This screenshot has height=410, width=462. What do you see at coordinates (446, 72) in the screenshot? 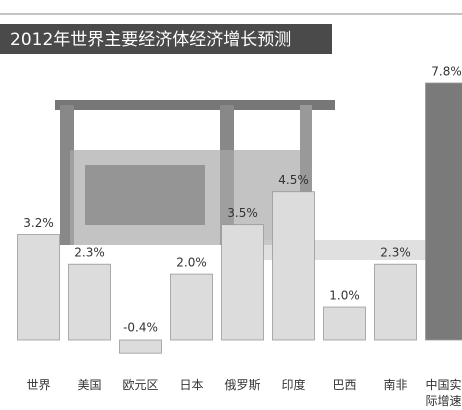
I see `value-label: 7.8%` at bounding box center [446, 72].